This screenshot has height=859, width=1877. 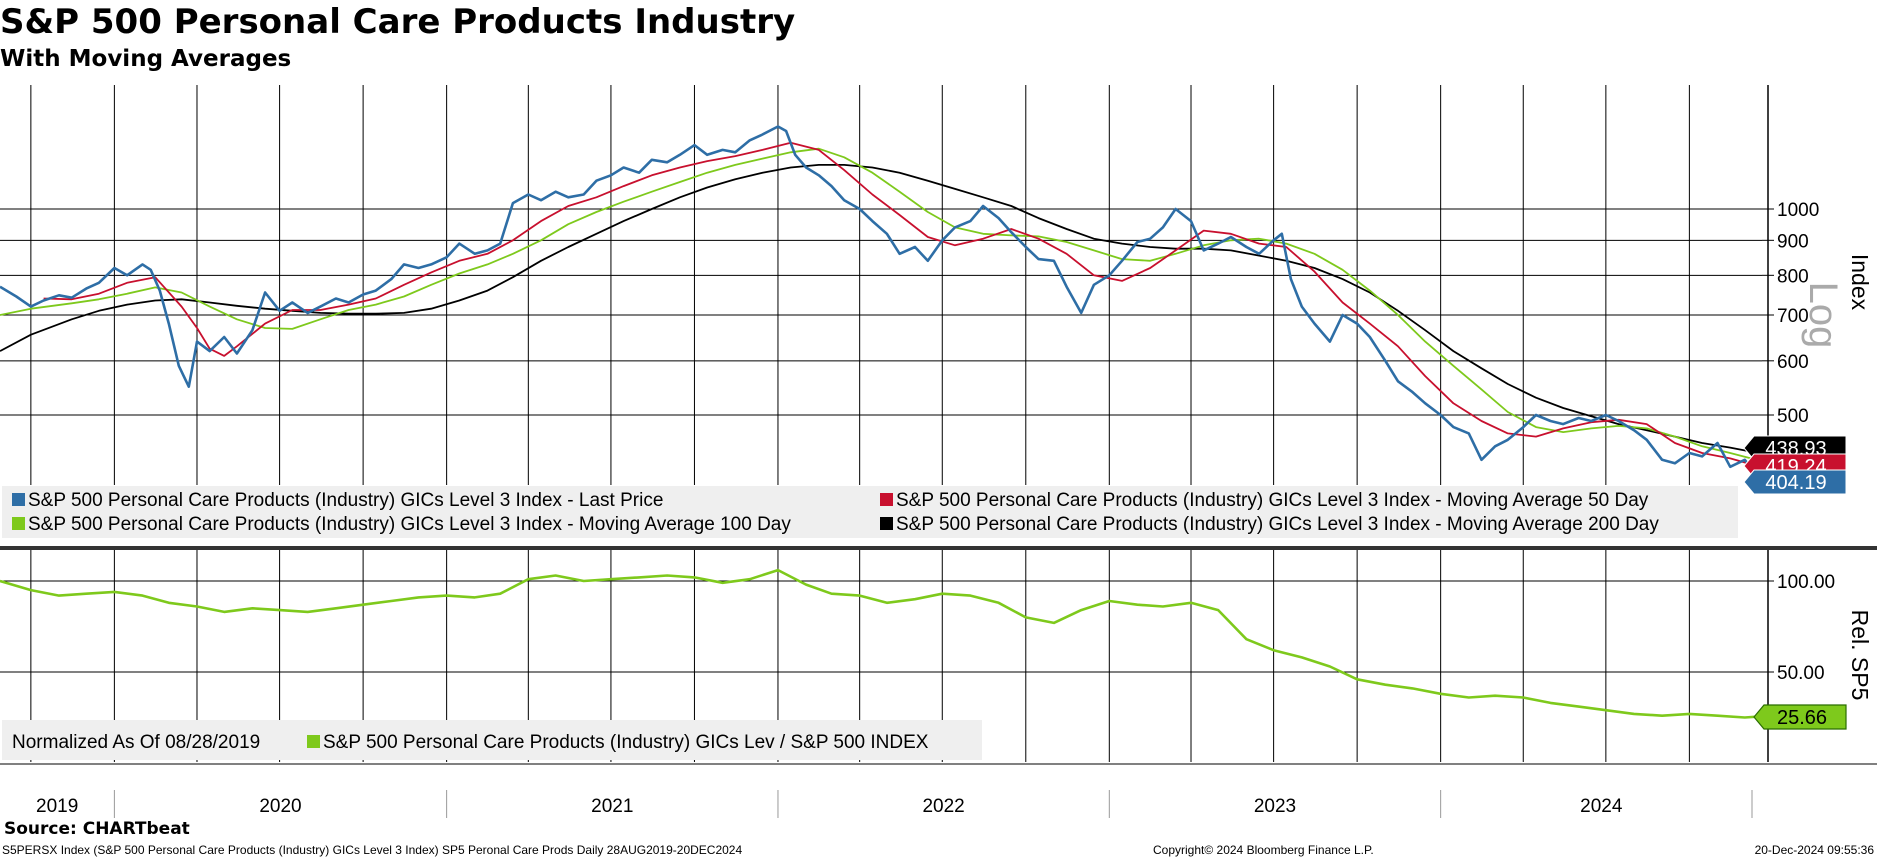 I want to click on x-tick-label: 2021, so click(x=612, y=806).